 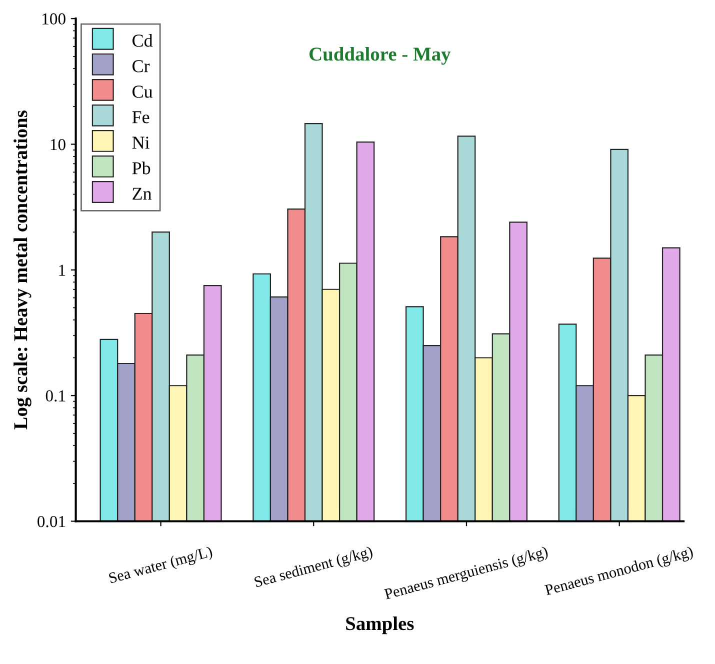 What do you see at coordinates (142, 194) in the screenshot?
I see `legend-label: Zn` at bounding box center [142, 194].